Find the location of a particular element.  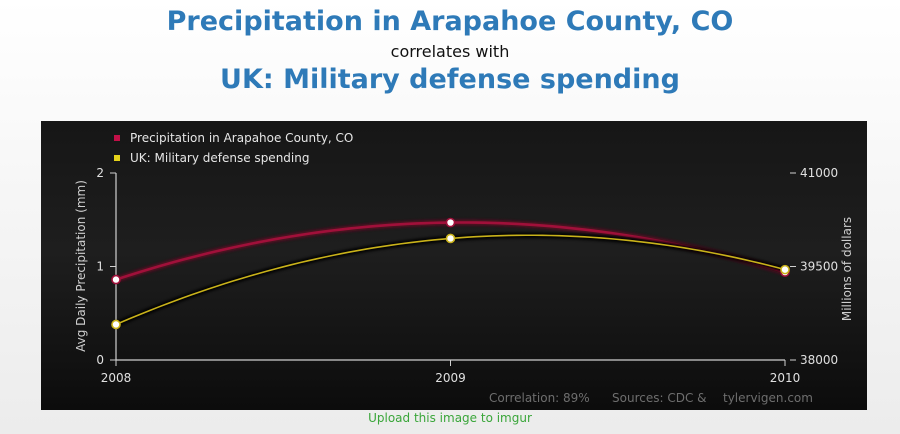

x-tick-label: 2009 is located at coordinates (450, 378).